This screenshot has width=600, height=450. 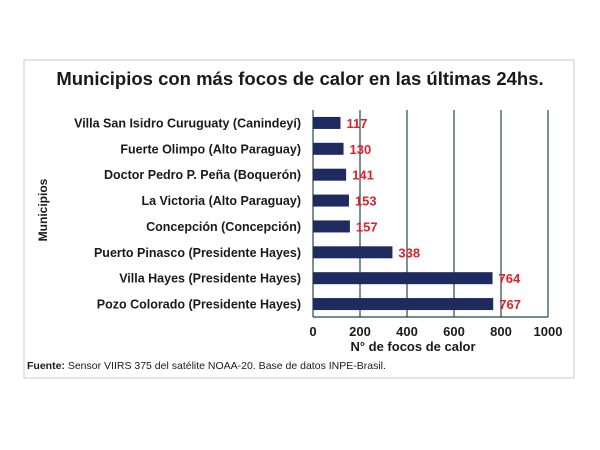 I want to click on x-tick-labels: 0 200 400 600 800 1000, so click(x=435, y=331).